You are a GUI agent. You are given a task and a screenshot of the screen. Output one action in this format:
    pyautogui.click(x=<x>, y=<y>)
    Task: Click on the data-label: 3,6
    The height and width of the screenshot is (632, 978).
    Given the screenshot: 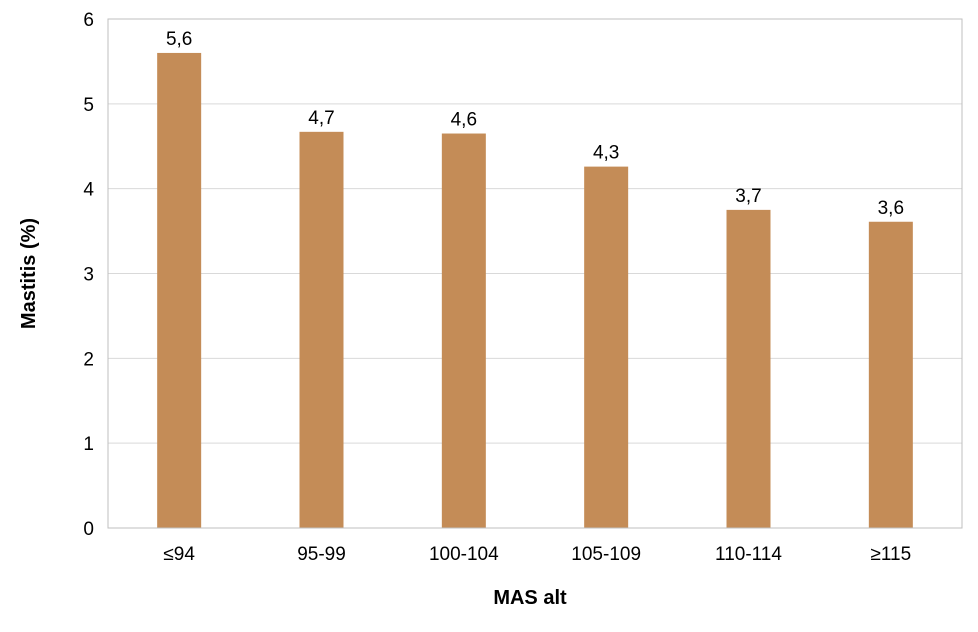 What is the action you would take?
    pyautogui.click(x=891, y=208)
    